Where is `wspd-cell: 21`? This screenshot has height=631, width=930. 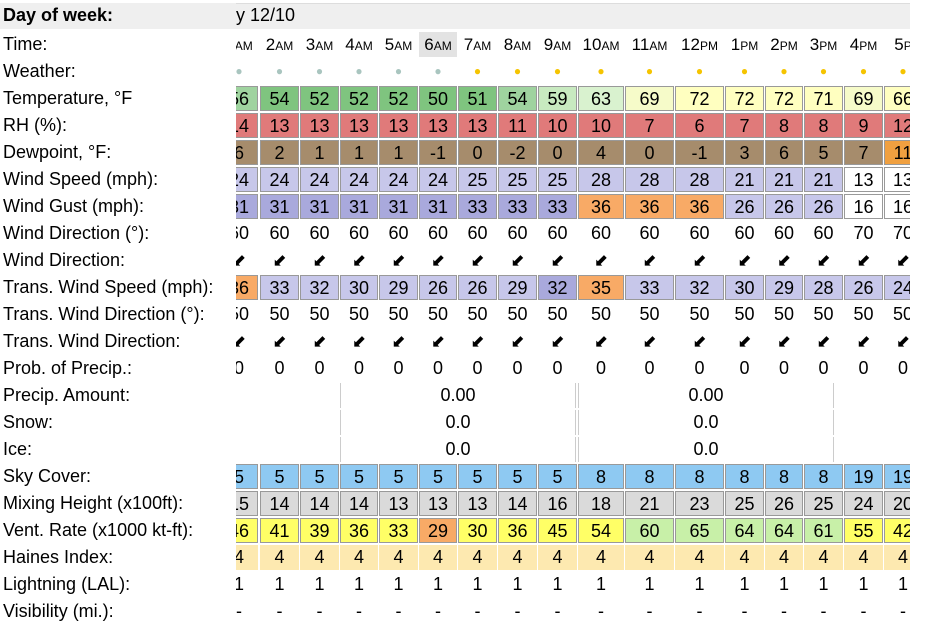
wspd-cell: 21 is located at coordinates (823, 179).